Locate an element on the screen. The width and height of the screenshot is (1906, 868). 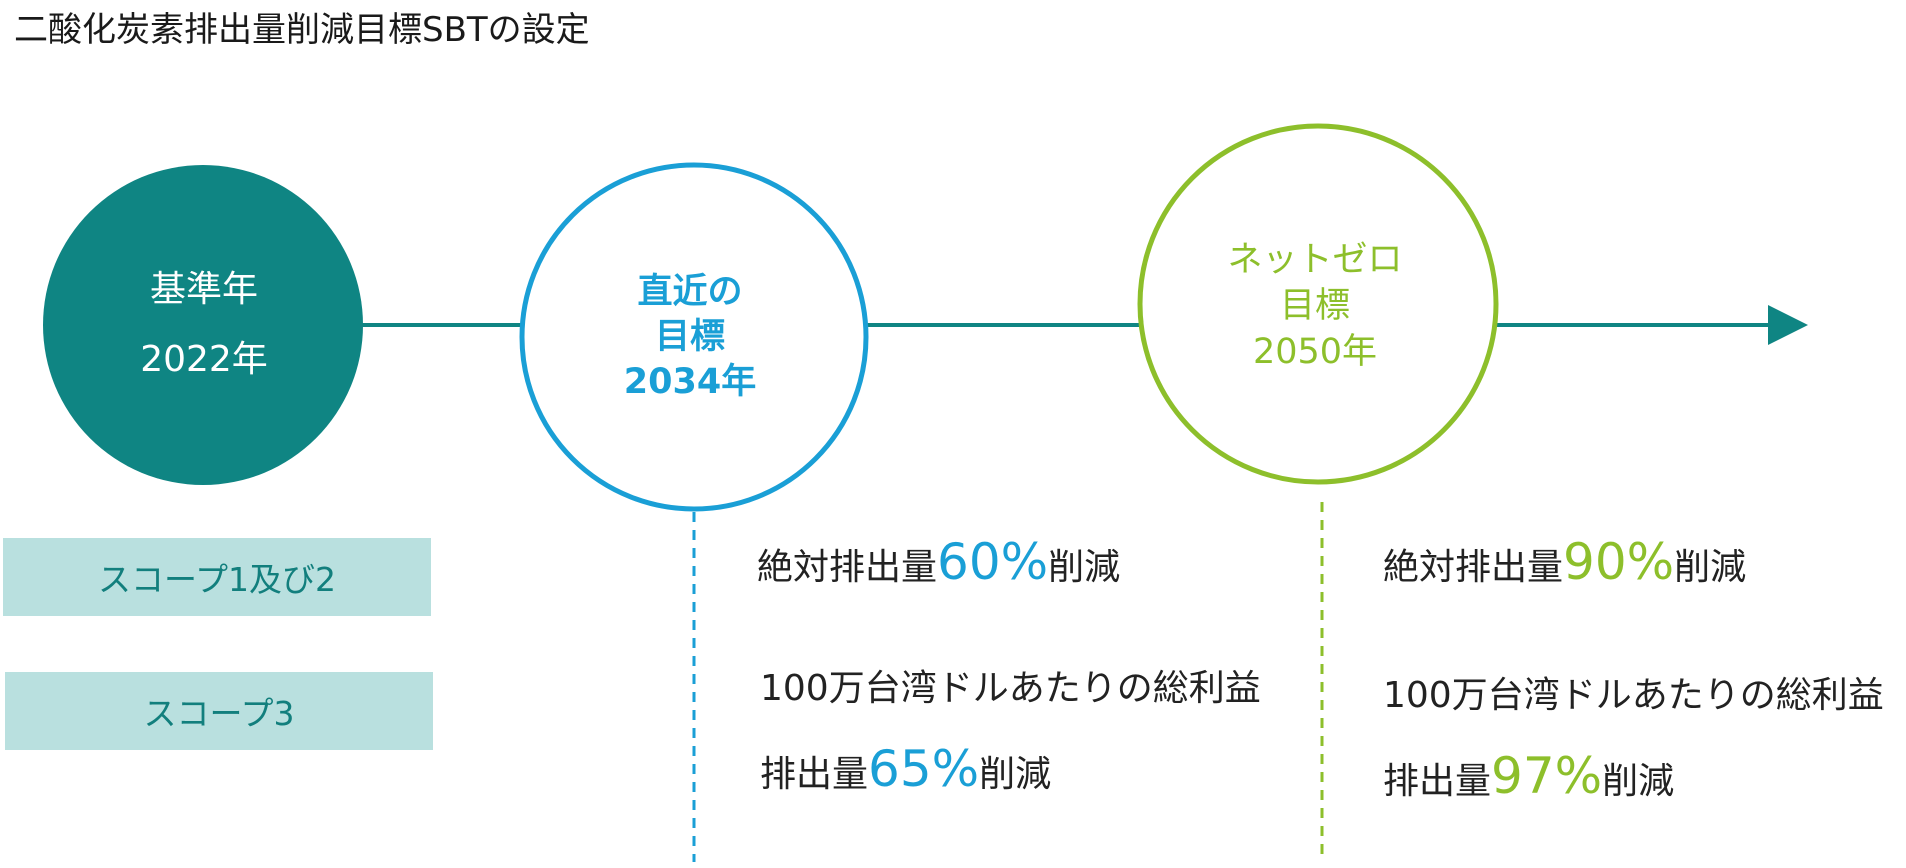
net-zero-intensity-target: 排出量97%削減 is located at coordinates (1529, 778).